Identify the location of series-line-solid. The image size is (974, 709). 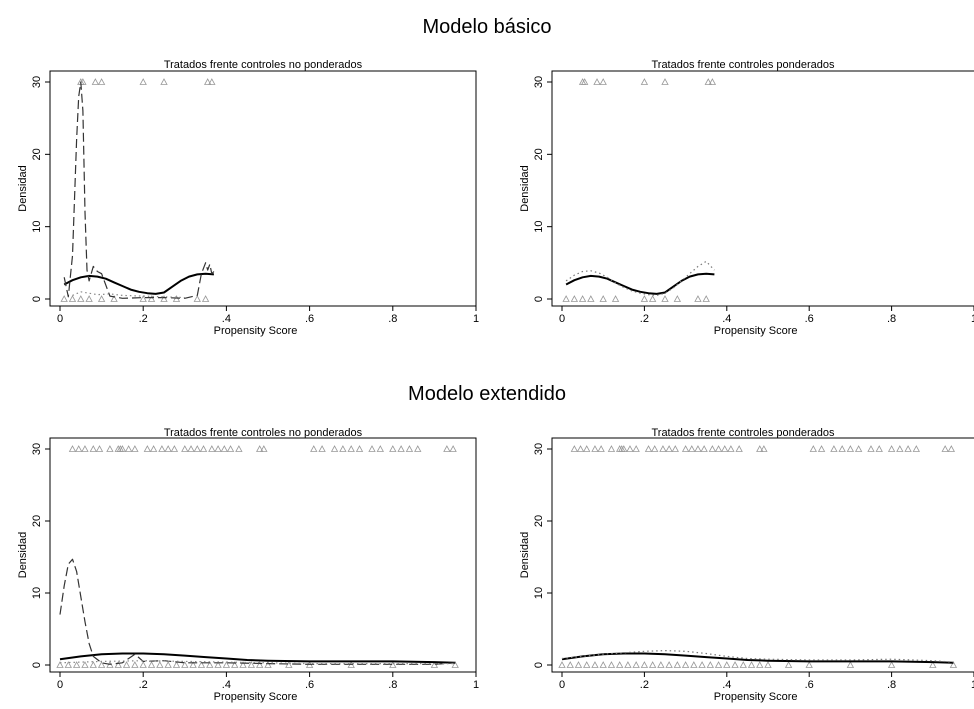
(138, 283).